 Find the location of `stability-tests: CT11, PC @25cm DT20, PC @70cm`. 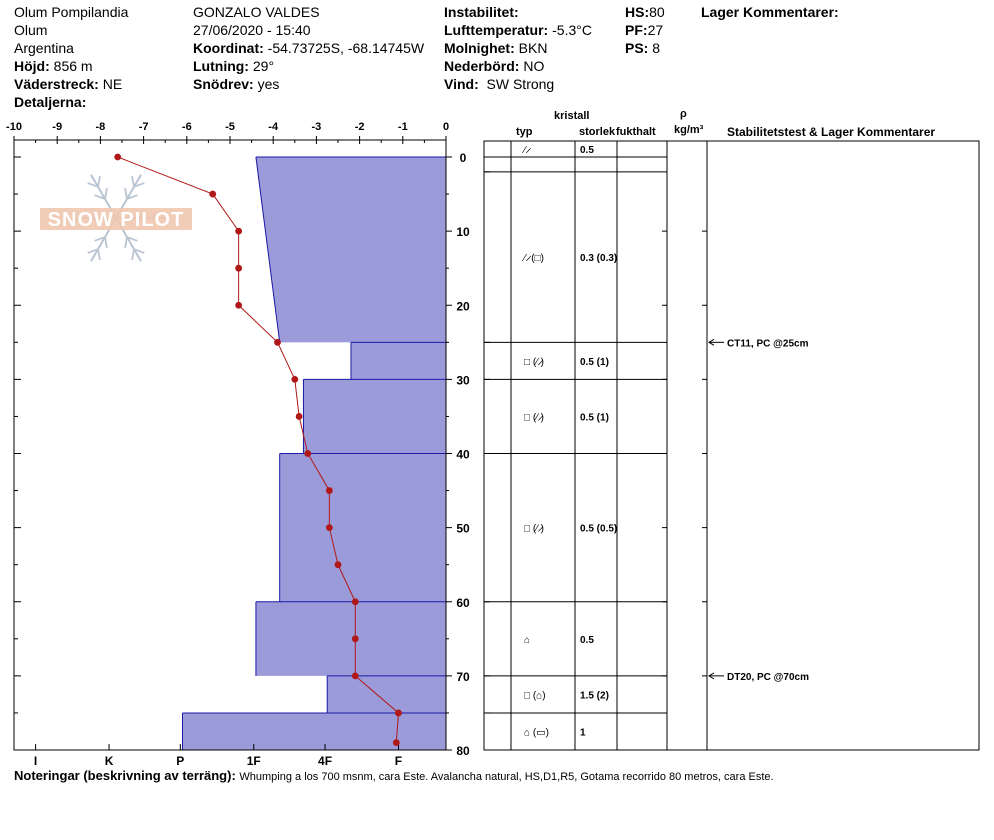

stability-tests: CT11, PC @25cm DT20, PC @70cm is located at coordinates (758, 510).